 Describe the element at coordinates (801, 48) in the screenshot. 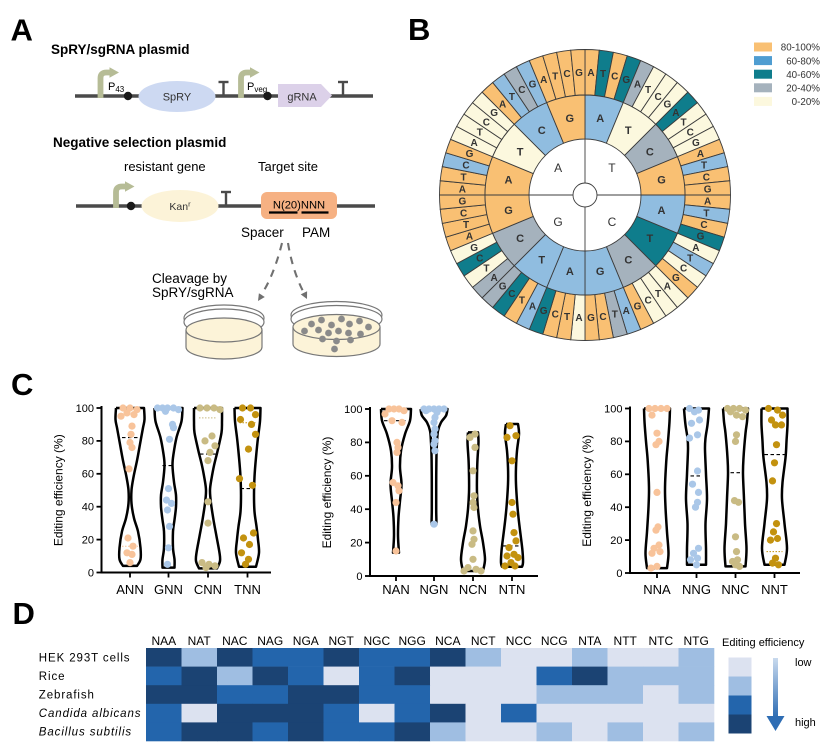

I see `svg-text: 80-100%` at that location.